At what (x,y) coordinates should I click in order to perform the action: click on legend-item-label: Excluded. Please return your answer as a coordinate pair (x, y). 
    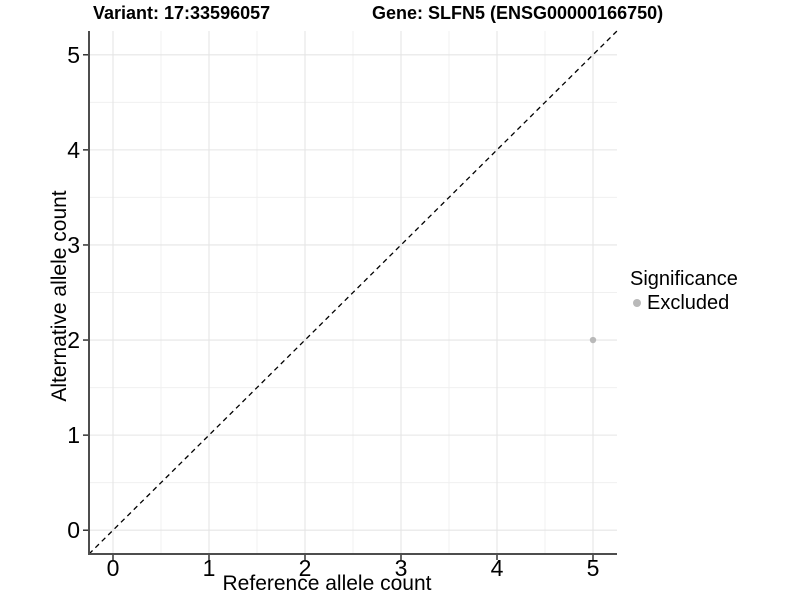
    Looking at the image, I should click on (688, 303).